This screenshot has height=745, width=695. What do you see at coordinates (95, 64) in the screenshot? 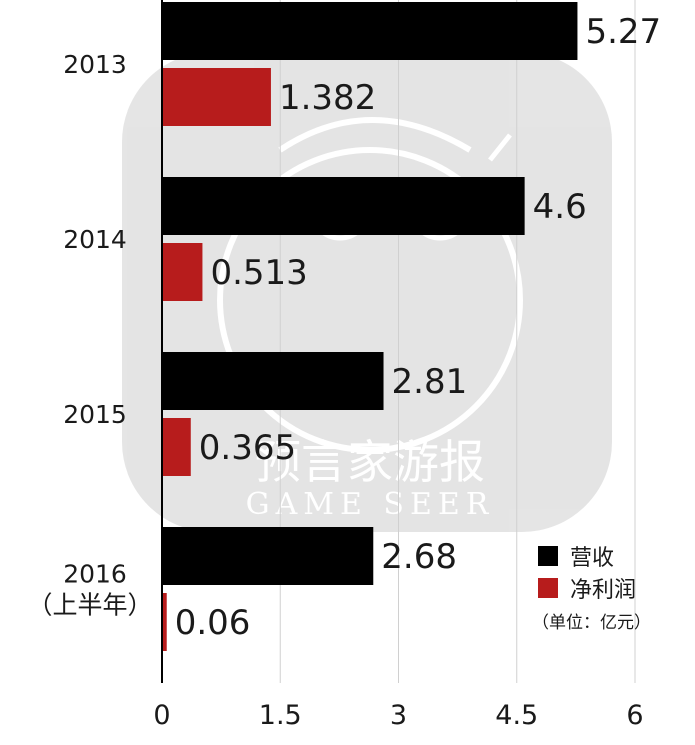
I see `category-label: 2013` at bounding box center [95, 64].